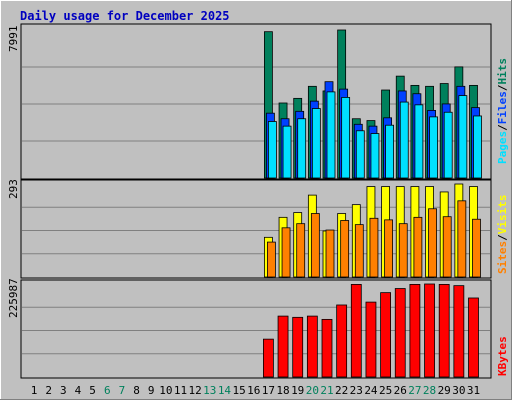 The height and width of the screenshot is (400, 512). What do you see at coordinates (34, 390) in the screenshot?
I see `x-tick-label-day-1: 1` at bounding box center [34, 390].